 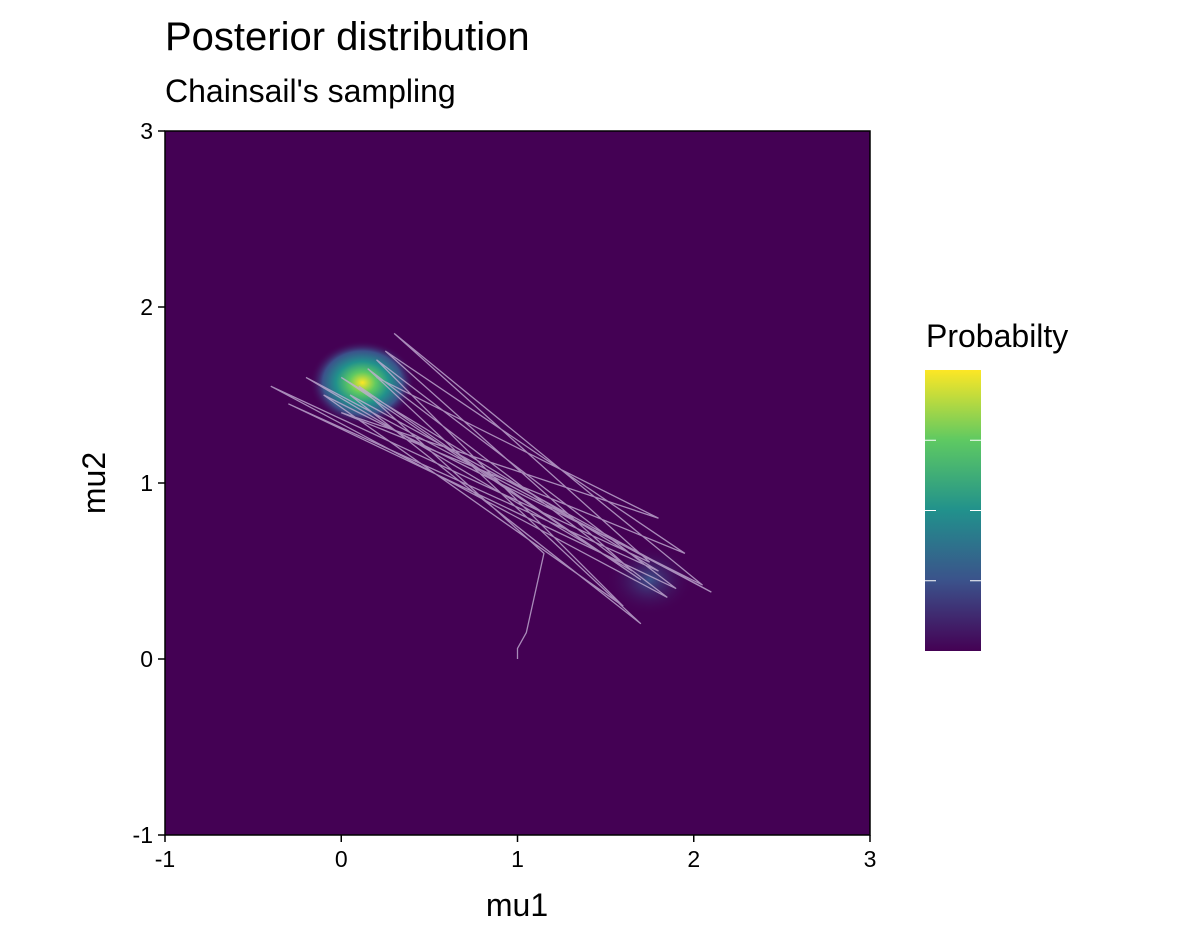 What do you see at coordinates (649, 579) in the screenshot?
I see `density-cluster` at bounding box center [649, 579].